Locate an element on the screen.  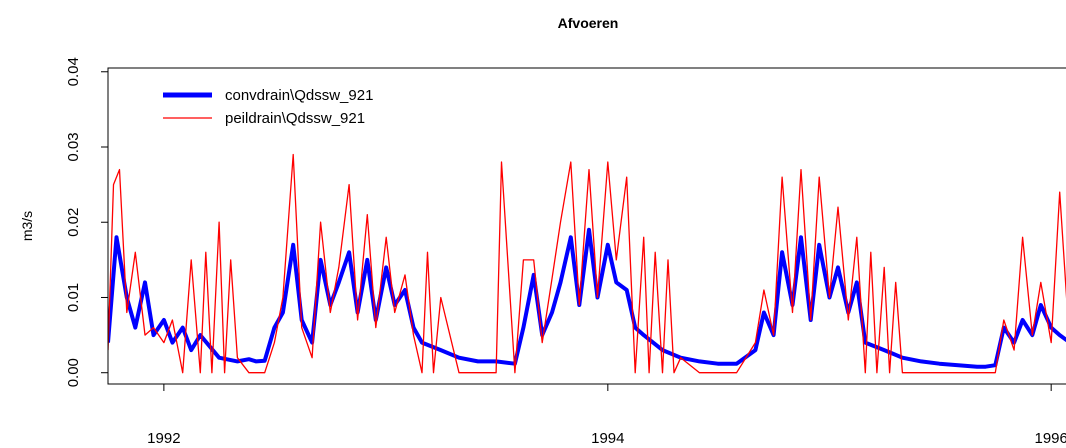
x-tick-label: 1996 is located at coordinates (1050, 438).